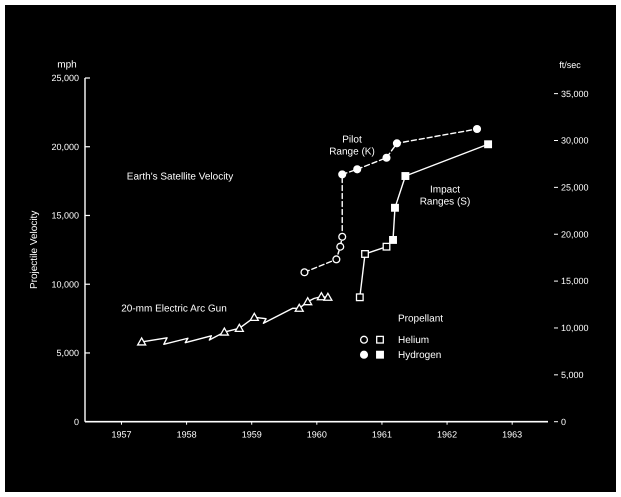  Describe the element at coordinates (180, 177) in the screenshot. I see `annotation: Earth's Satellite Velocity` at that location.